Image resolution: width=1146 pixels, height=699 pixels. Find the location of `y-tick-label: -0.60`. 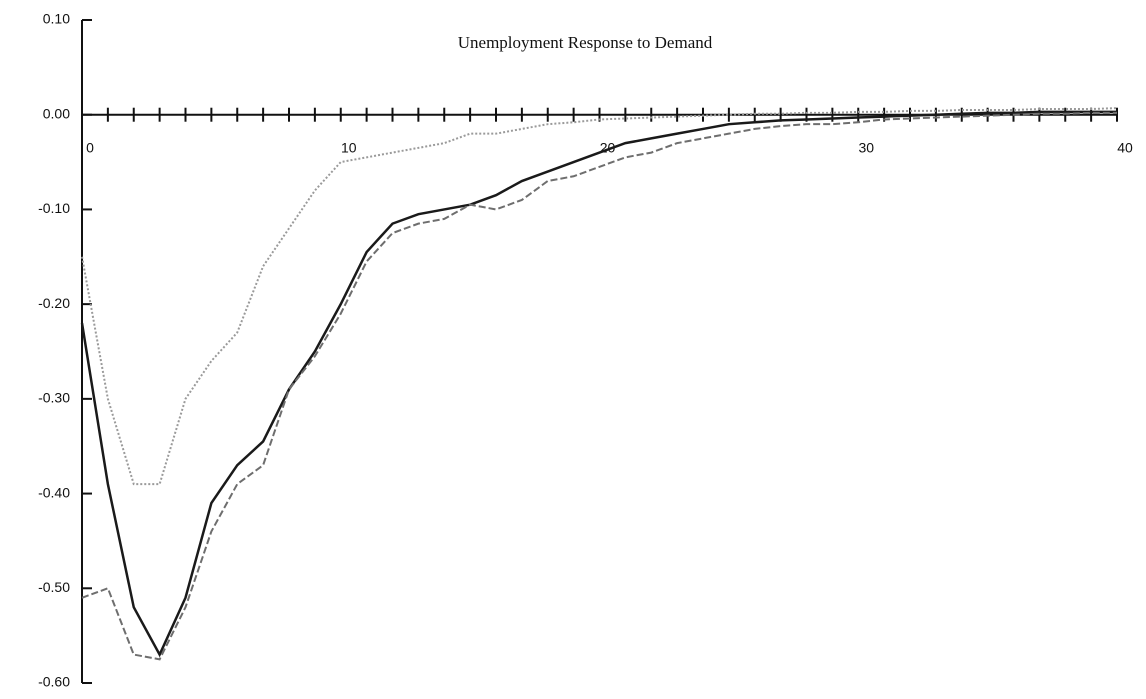

y-tick-label: -0.60 is located at coordinates (54, 682).